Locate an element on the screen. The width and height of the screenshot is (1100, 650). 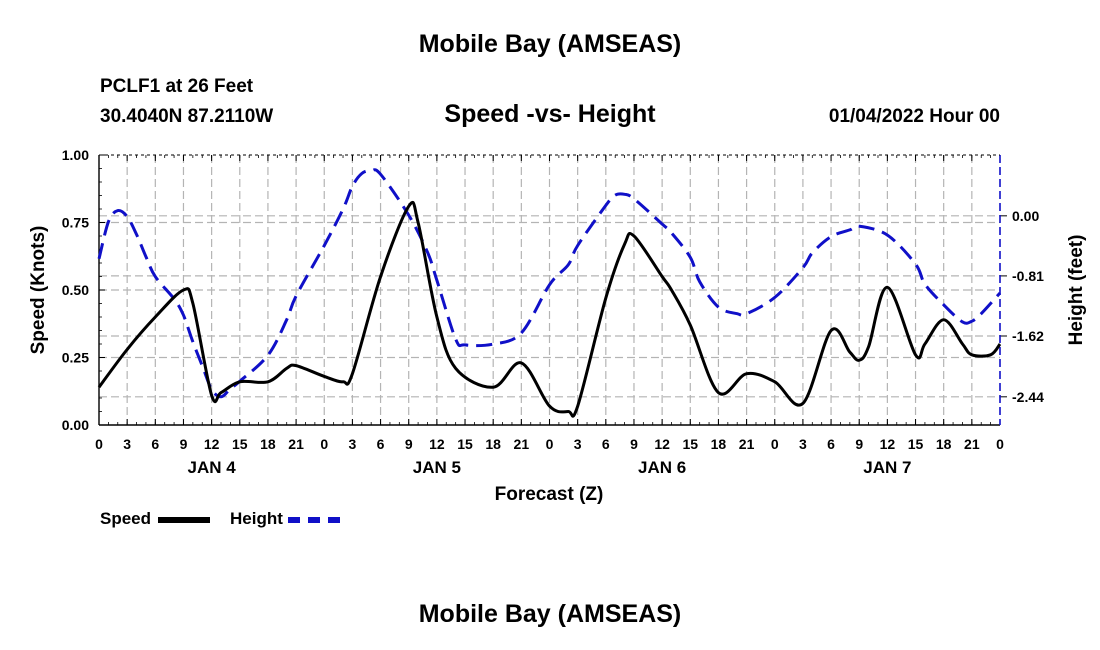
y-tick-label: 1.00 is located at coordinates (75, 155).